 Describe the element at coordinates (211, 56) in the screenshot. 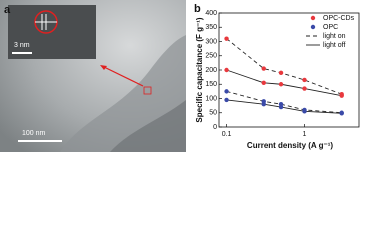

I see `y-tick-label: 250` at that location.